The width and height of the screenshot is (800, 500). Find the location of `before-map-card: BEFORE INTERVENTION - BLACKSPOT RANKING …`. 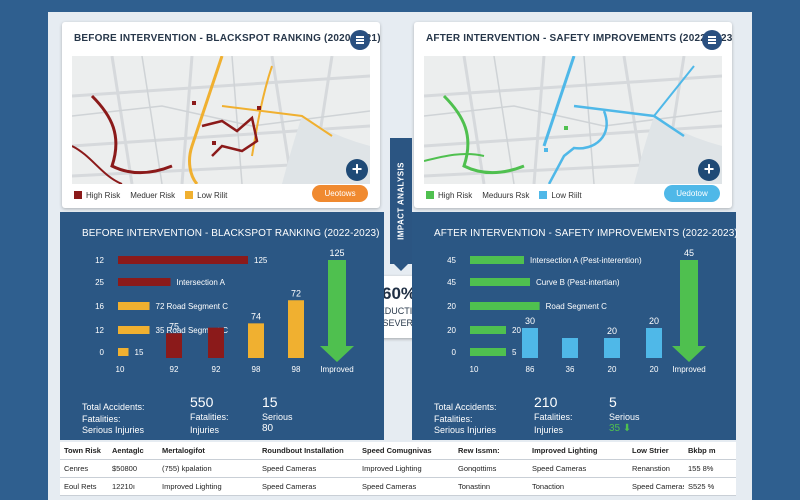

before-map-card: BEFORE INTERVENTION - BLACKSPOT RANKING … is located at coordinates (221, 115).